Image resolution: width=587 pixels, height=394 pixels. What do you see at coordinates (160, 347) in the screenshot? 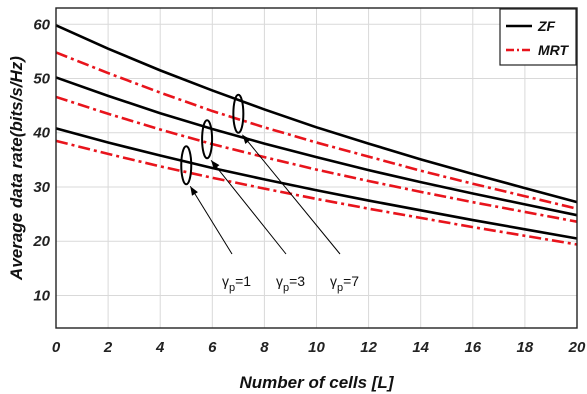
I see `x-tick-label: 4` at bounding box center [160, 347].